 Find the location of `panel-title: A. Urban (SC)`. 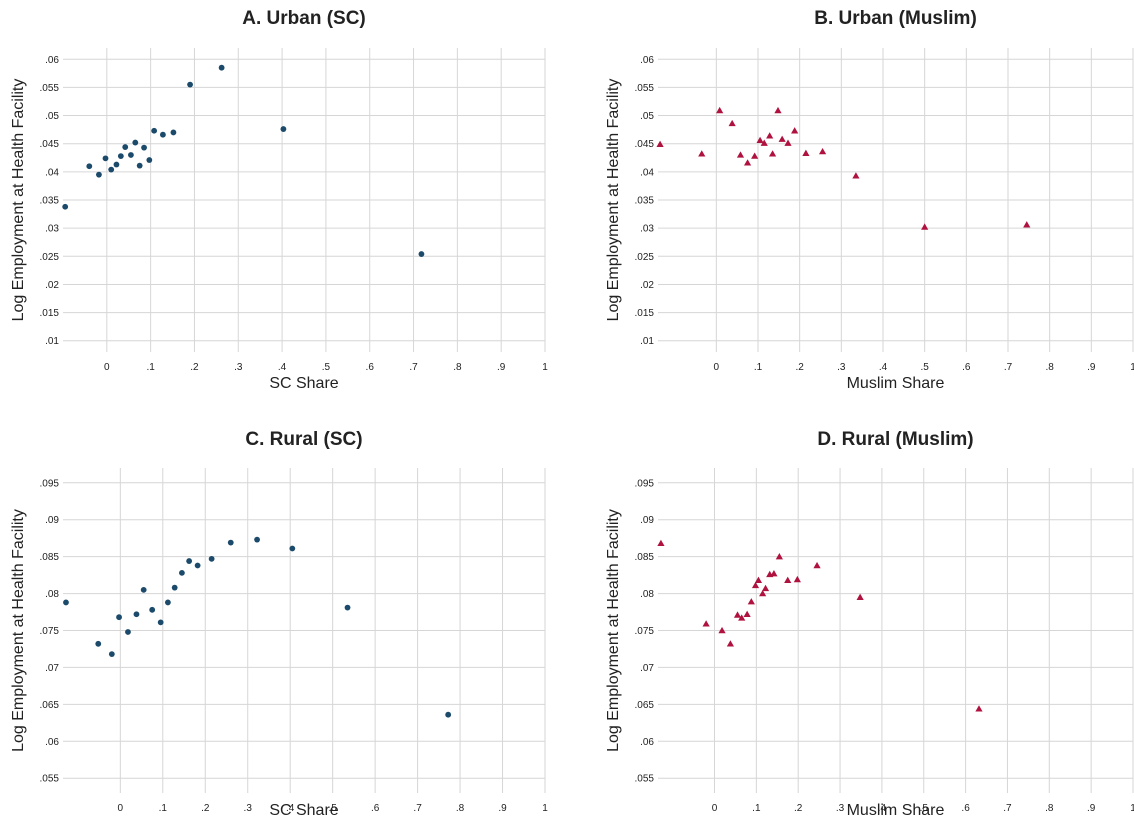

panel-title: A. Urban (SC) is located at coordinates (304, 18).